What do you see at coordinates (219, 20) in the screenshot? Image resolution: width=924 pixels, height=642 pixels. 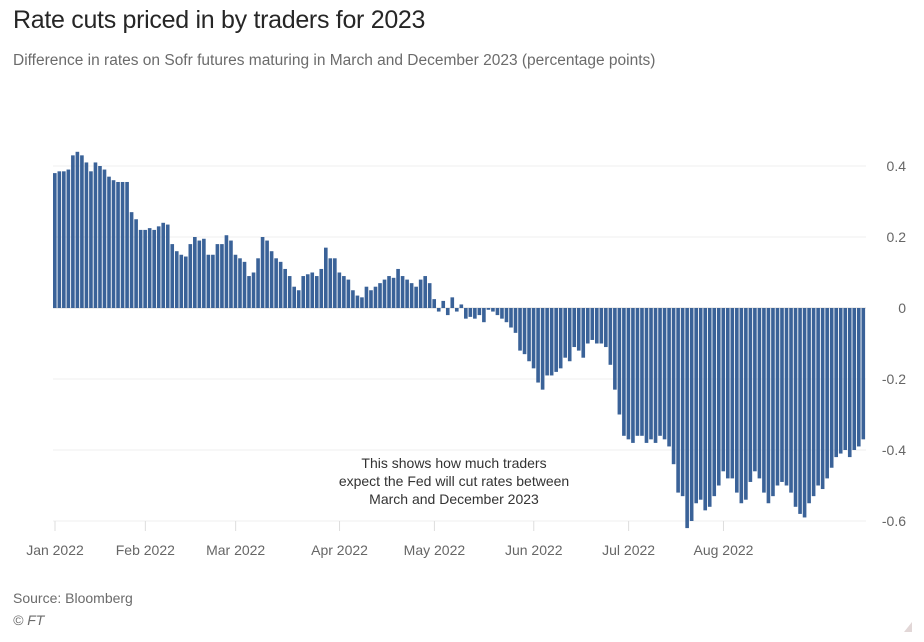 I see `chart-title: Rate cuts priced in by traders for 2023` at bounding box center [219, 20].